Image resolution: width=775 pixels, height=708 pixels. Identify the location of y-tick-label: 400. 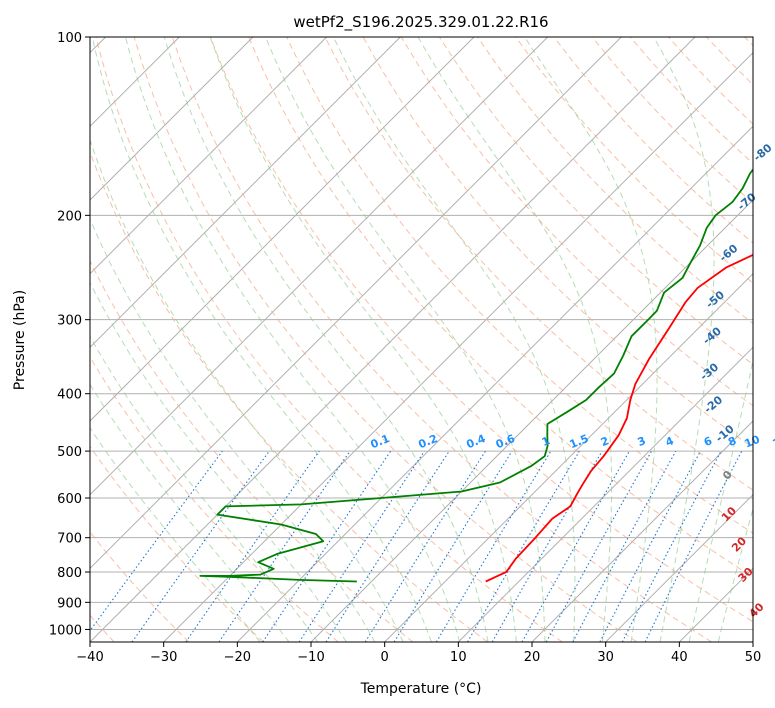
(69, 395).